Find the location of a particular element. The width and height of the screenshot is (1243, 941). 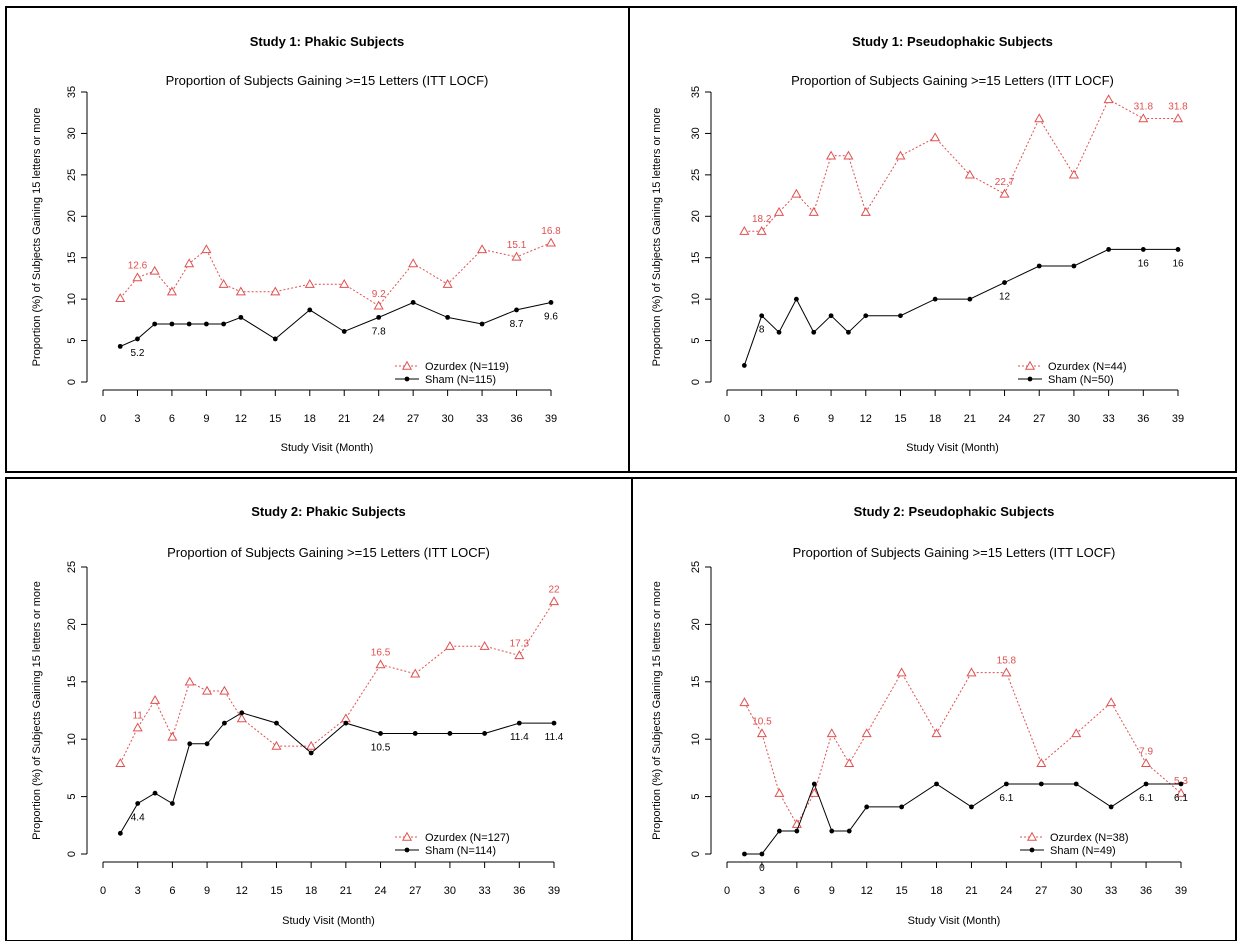

data-label: 31.8 is located at coordinates (1144, 107).